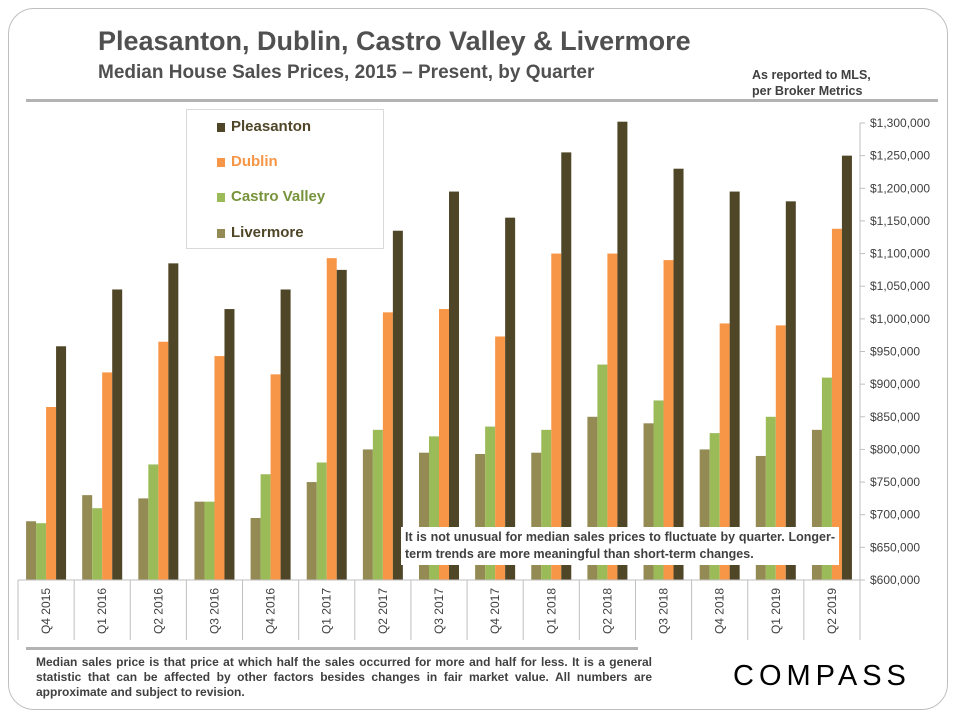 The image size is (960, 720). What do you see at coordinates (900, 254) in the screenshot?
I see `y-tick-label: $1,100,000` at bounding box center [900, 254].